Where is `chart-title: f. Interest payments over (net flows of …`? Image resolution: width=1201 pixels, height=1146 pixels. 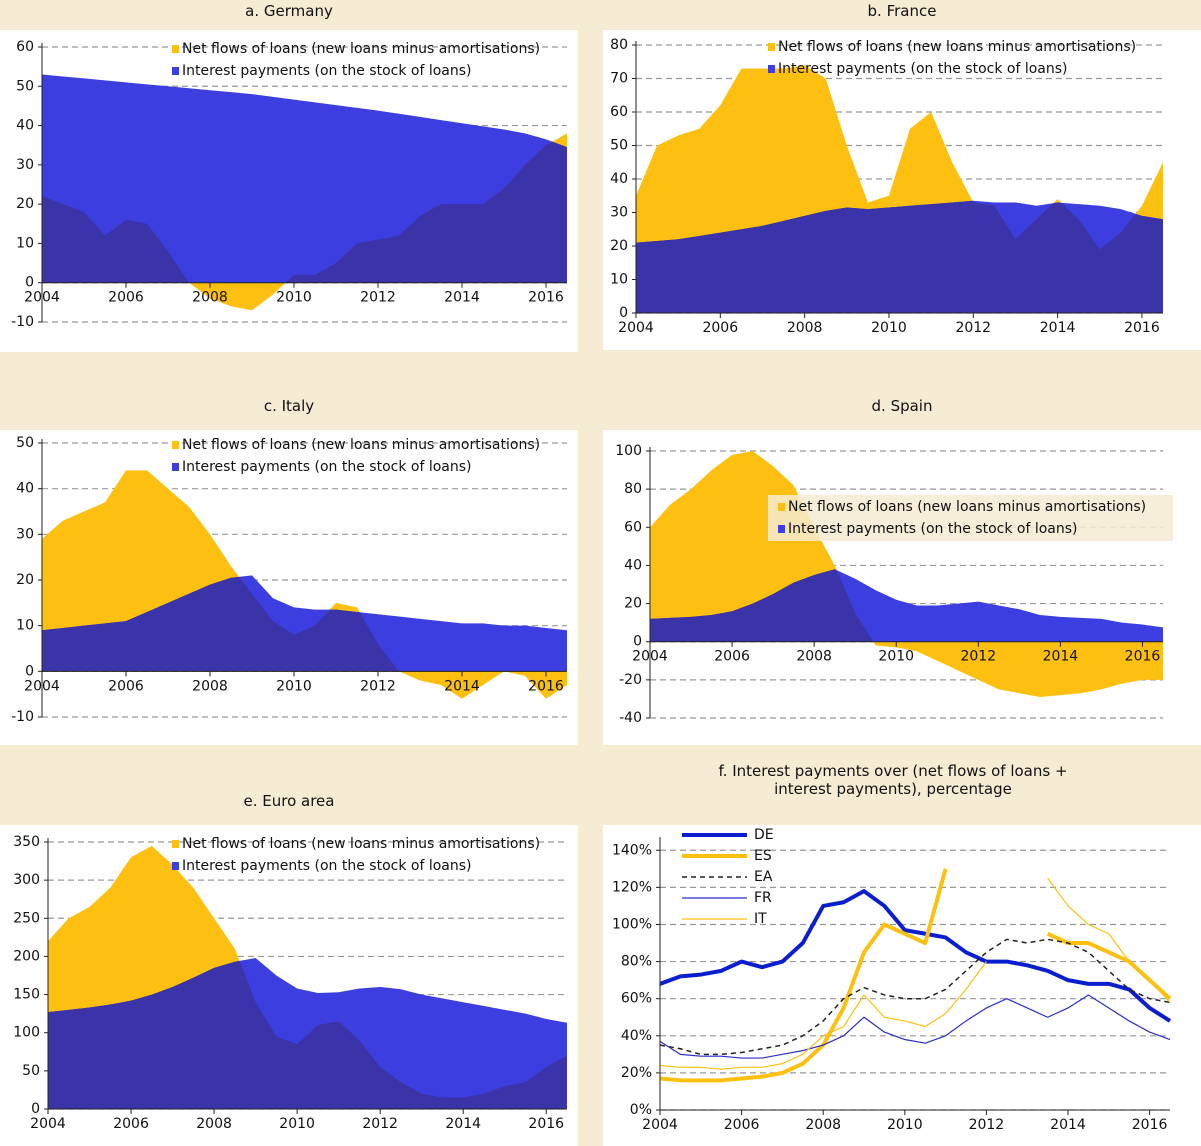
chart-title: f. Interest payments over (net flows of … is located at coordinates (893, 780).